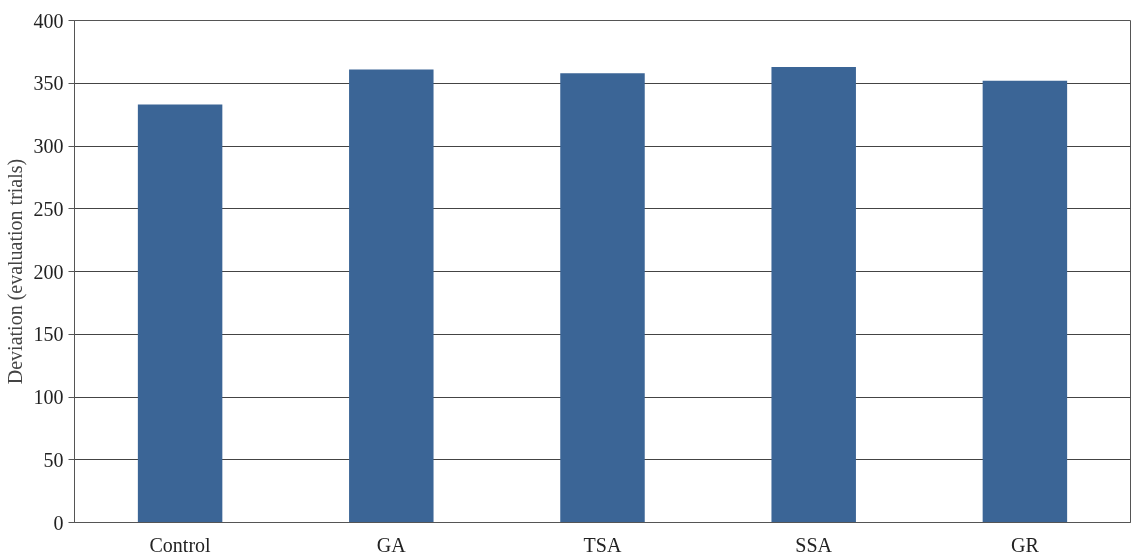  What do you see at coordinates (58, 522) in the screenshot?
I see `y-tick-label: 0` at bounding box center [58, 522].